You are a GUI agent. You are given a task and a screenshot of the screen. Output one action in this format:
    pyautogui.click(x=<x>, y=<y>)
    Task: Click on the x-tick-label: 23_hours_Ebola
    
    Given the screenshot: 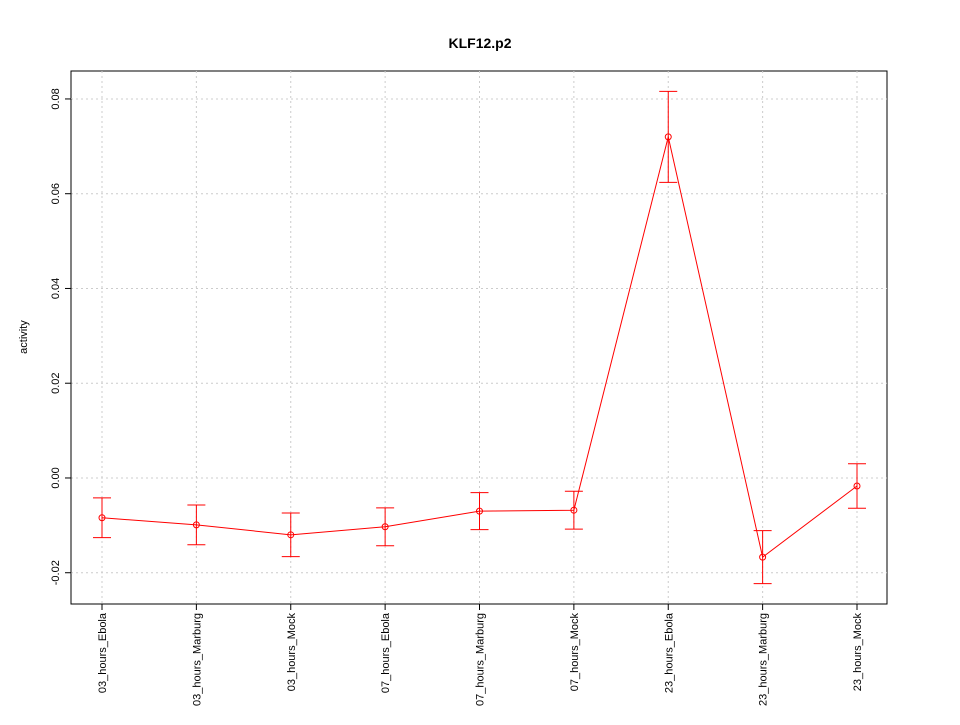 What is the action you would take?
    pyautogui.click(x=669, y=652)
    